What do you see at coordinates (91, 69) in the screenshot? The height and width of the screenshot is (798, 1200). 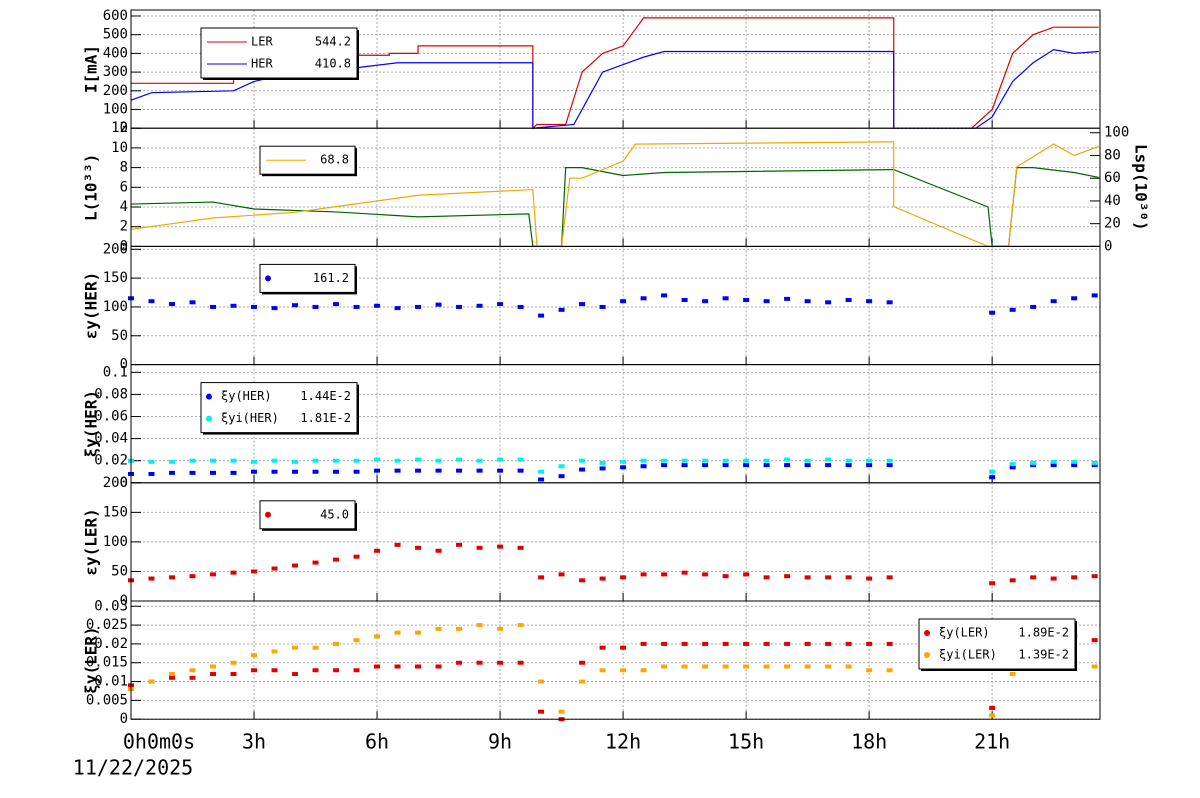 I see `y-axis-label: I[mA]` at bounding box center [91, 69].